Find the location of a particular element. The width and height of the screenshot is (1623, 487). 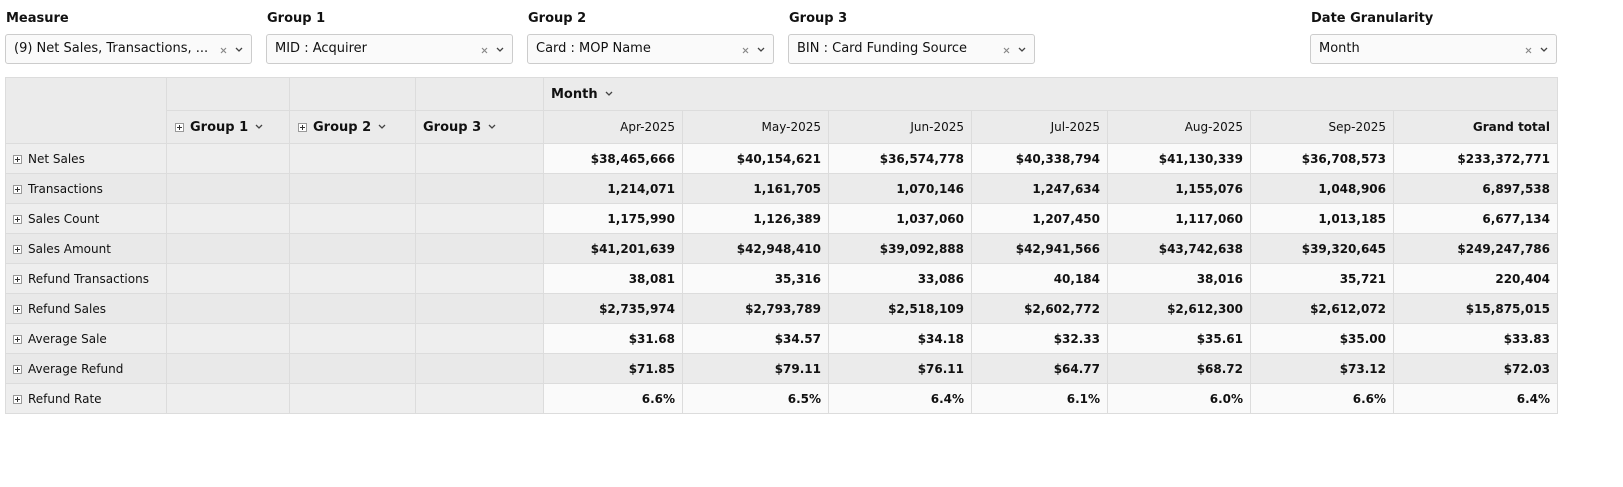

filter-dropdown: Card : MOP Name is located at coordinates (650, 49).